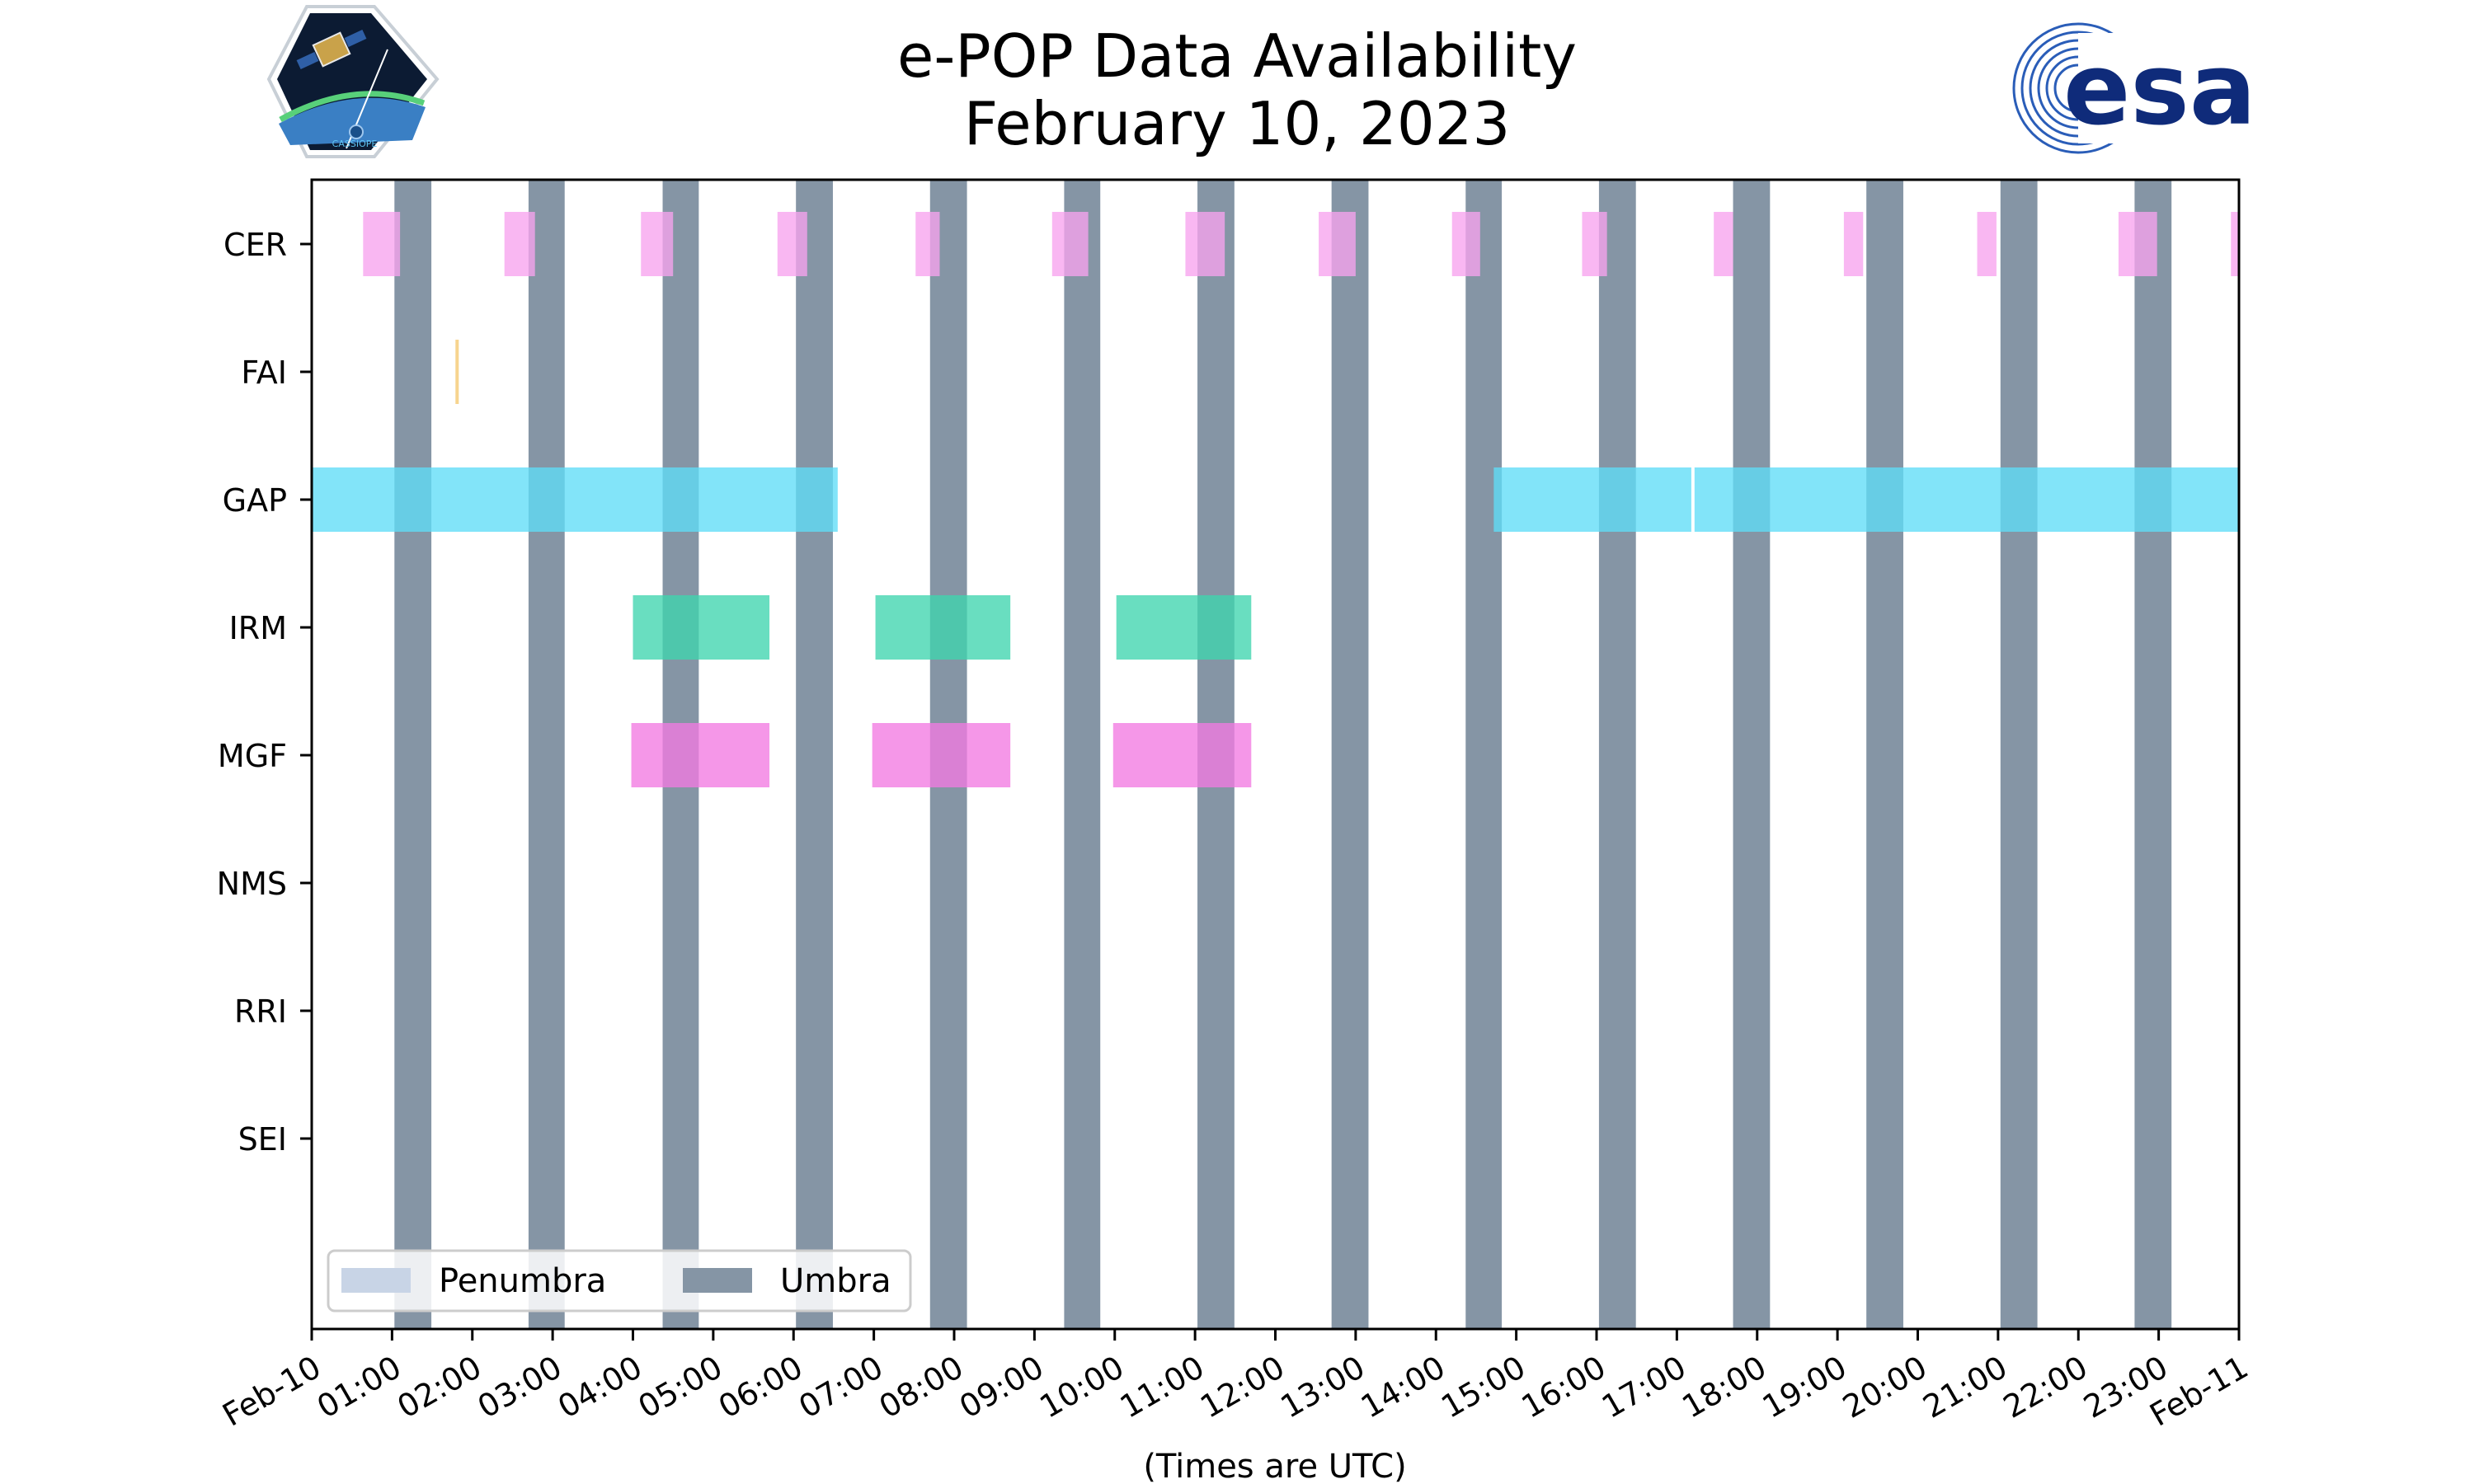 This screenshot has height=1484, width=2474. Describe the element at coordinates (1724, 1387) in the screenshot. I see `x-tick-label: 18:00` at that location.